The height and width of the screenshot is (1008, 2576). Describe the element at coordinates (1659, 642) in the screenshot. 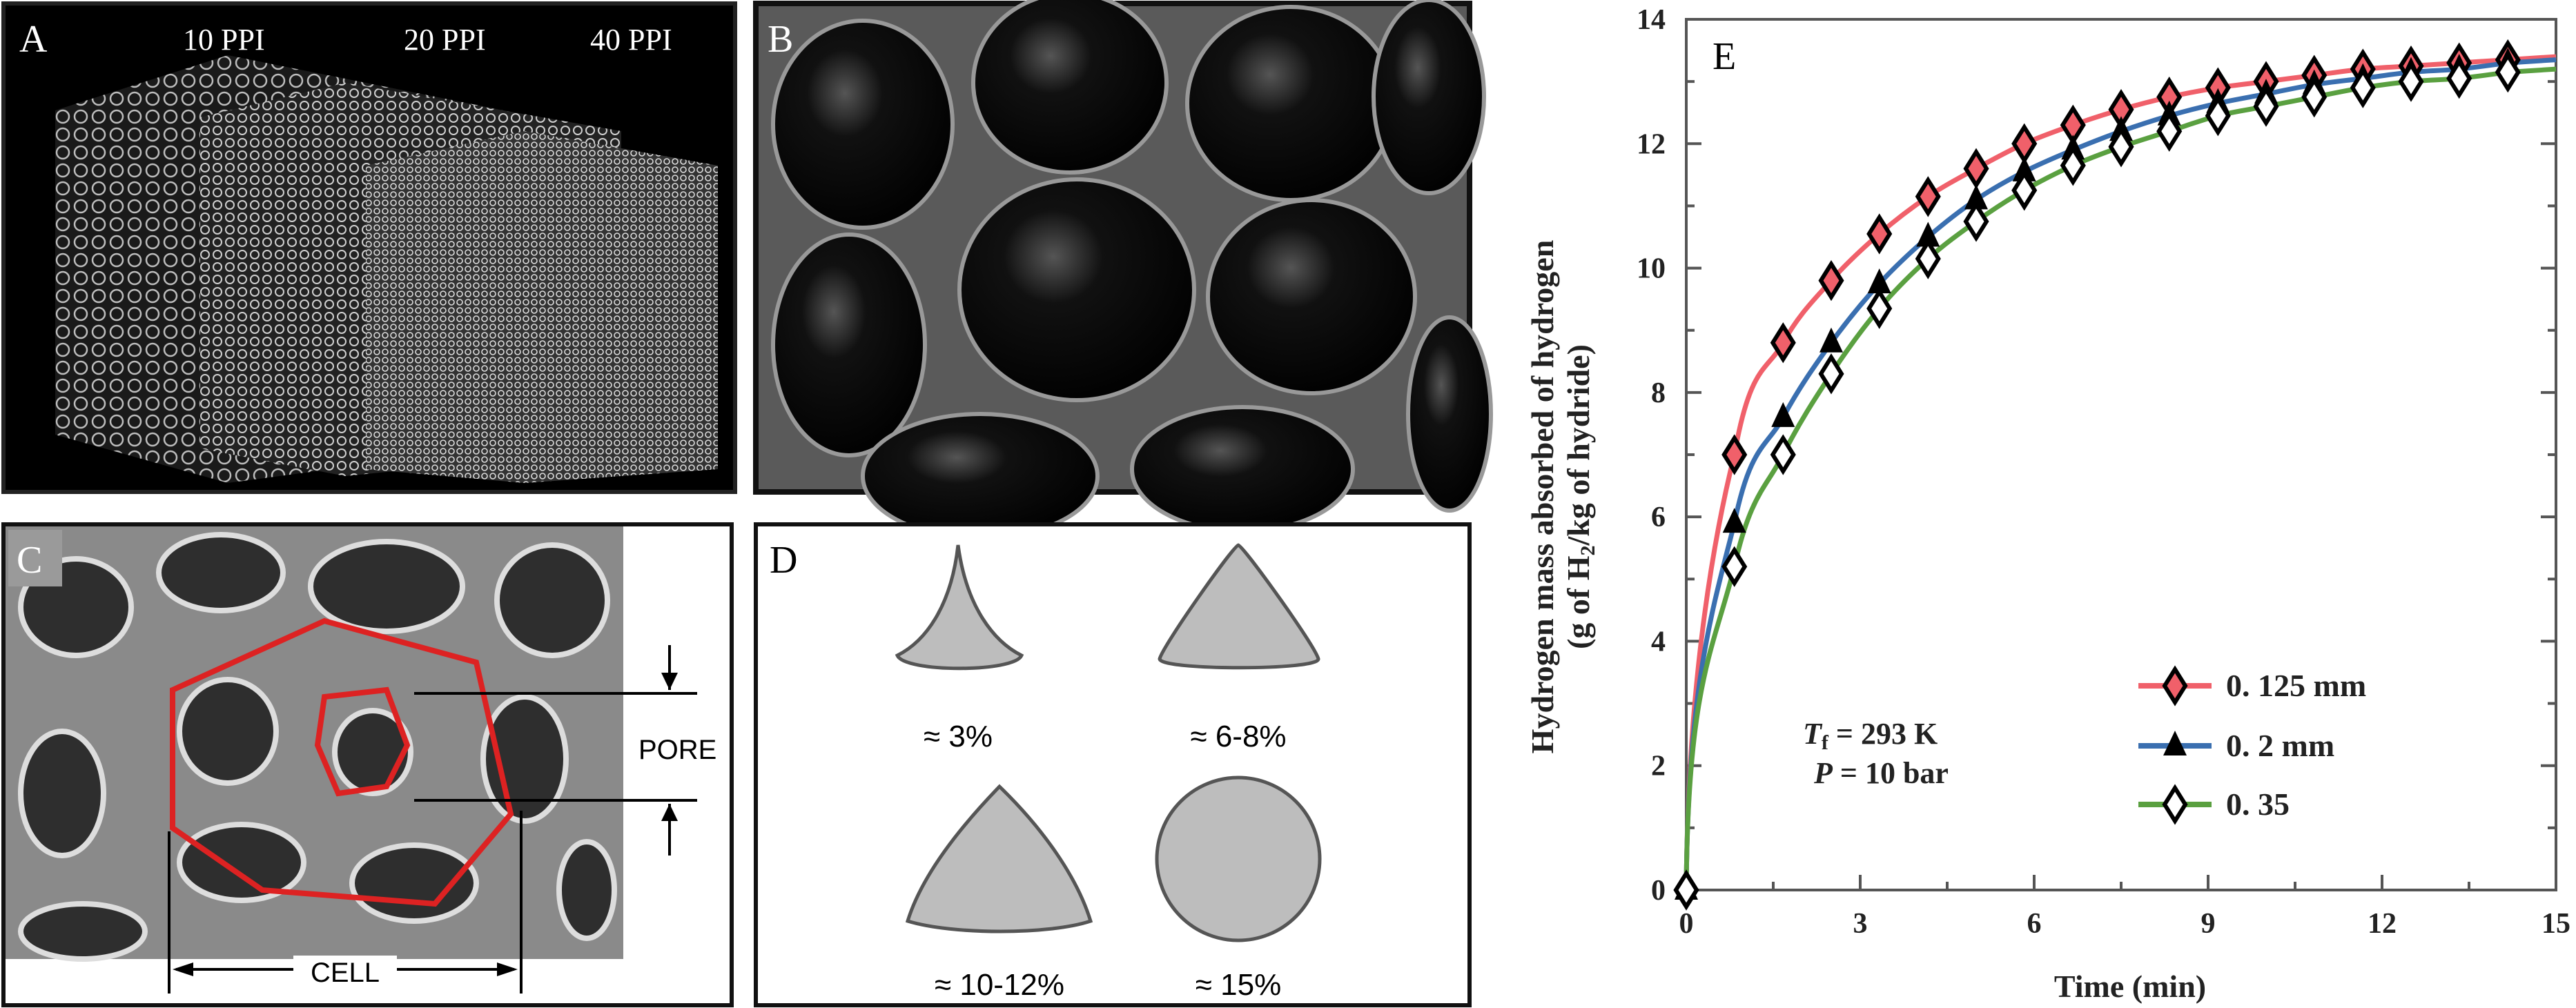

I see `y-tick-label: 4` at that location.